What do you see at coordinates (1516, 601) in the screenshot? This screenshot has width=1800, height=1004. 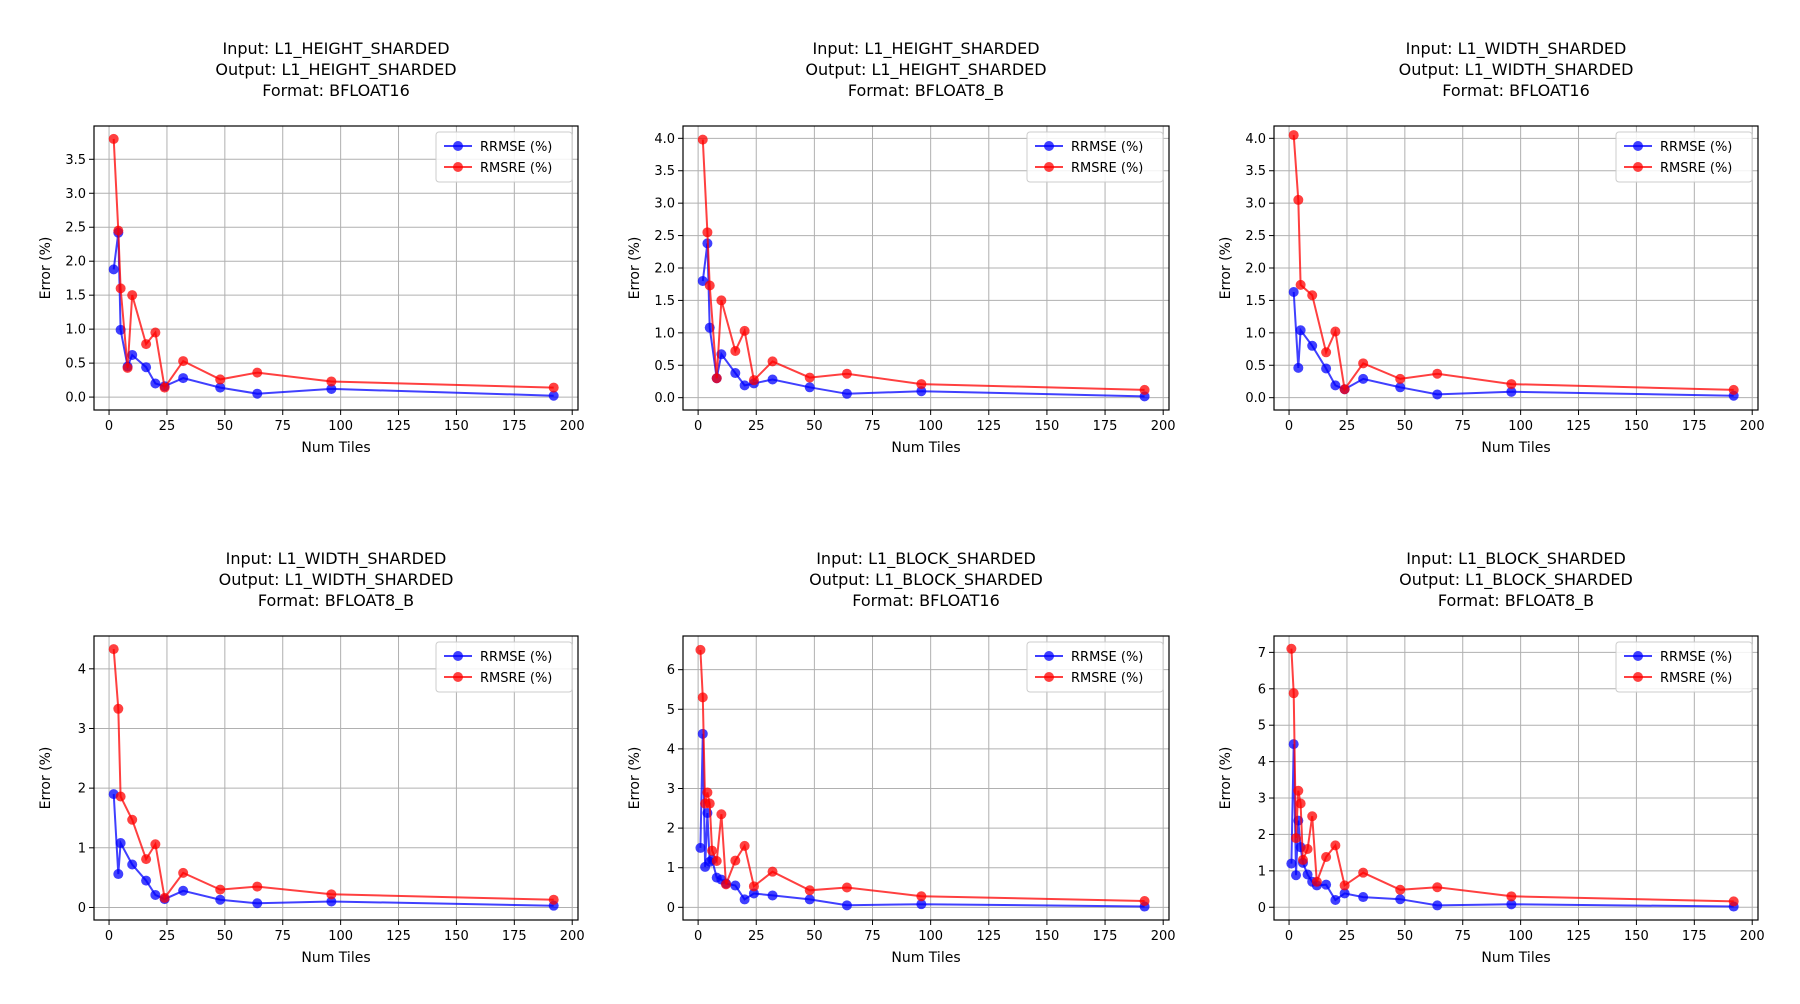 I see `chart-title-line: Format: BFLOAT8_B` at bounding box center [1516, 601].